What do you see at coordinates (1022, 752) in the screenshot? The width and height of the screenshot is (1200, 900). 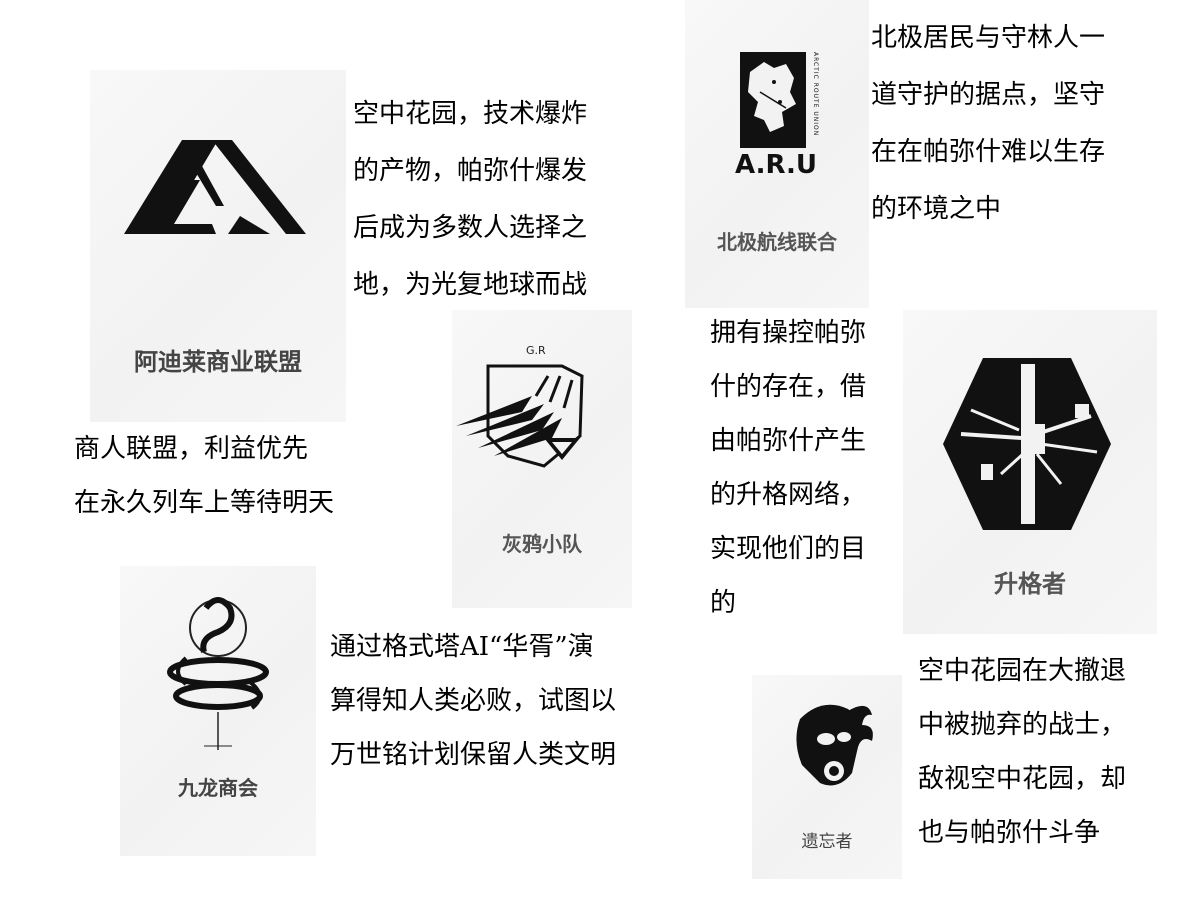 I see `faction-description-forsaken: 空中花园在大撤退 中被抛弃的战士， 敌视空中花园，却 也与帕弥什斗争` at bounding box center [1022, 752].